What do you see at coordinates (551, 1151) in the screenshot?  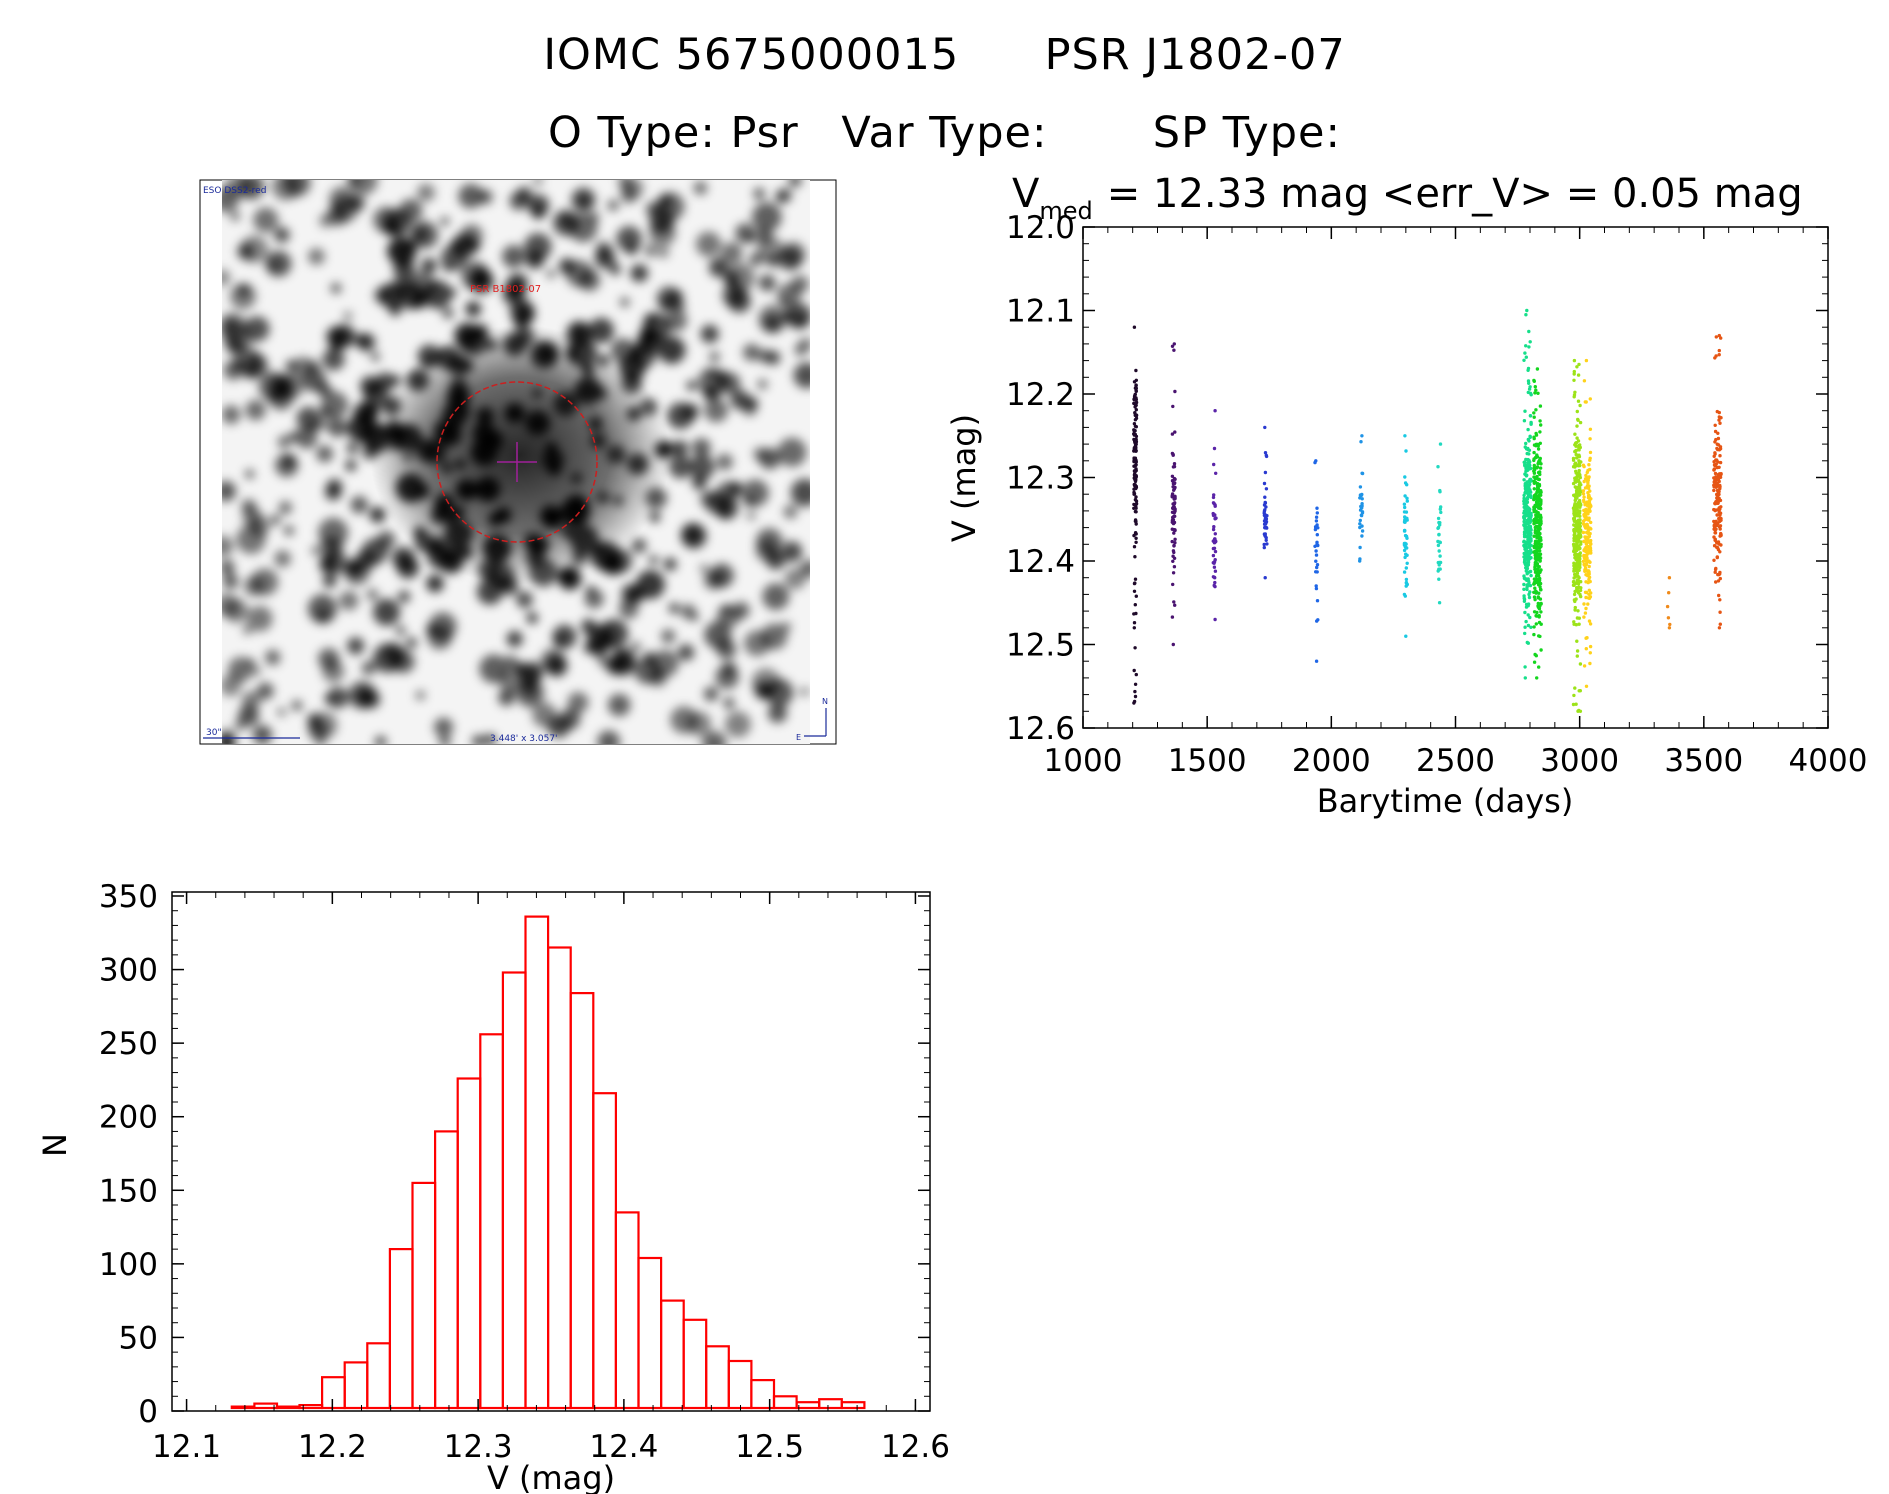 I see `histogram-plot-frame` at bounding box center [551, 1151].